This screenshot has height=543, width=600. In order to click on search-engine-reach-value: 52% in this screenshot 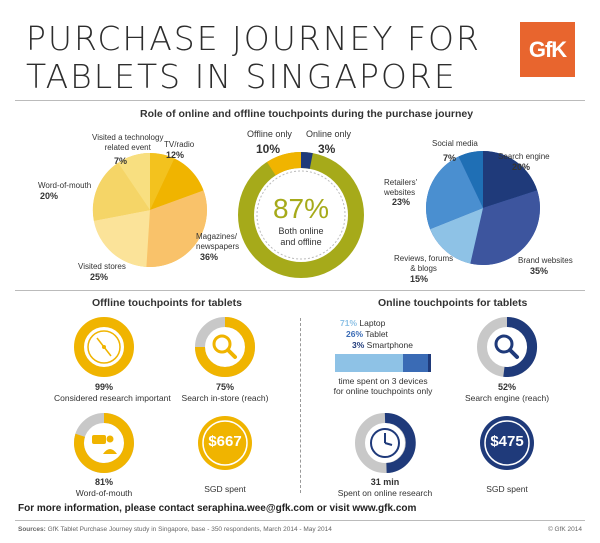, I will do `click(506, 387)`.